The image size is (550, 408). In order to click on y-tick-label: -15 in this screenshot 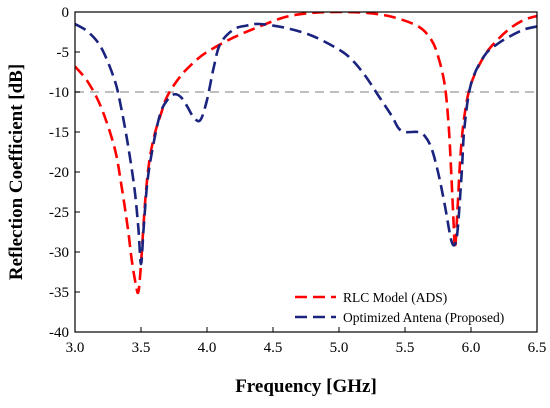, I will do `click(59, 133)`.